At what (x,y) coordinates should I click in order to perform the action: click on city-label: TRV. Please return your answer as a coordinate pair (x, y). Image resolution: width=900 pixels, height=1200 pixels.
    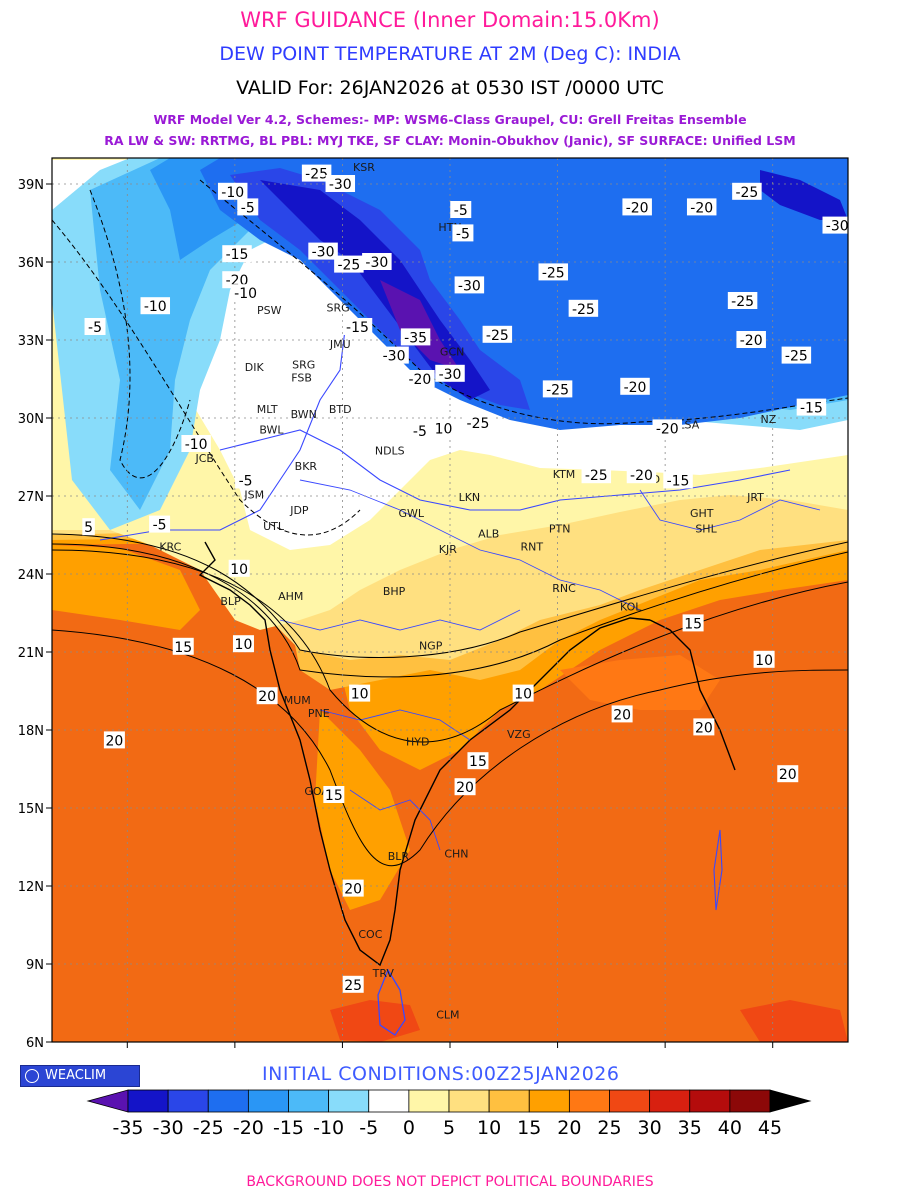
    Looking at the image, I should click on (383, 973).